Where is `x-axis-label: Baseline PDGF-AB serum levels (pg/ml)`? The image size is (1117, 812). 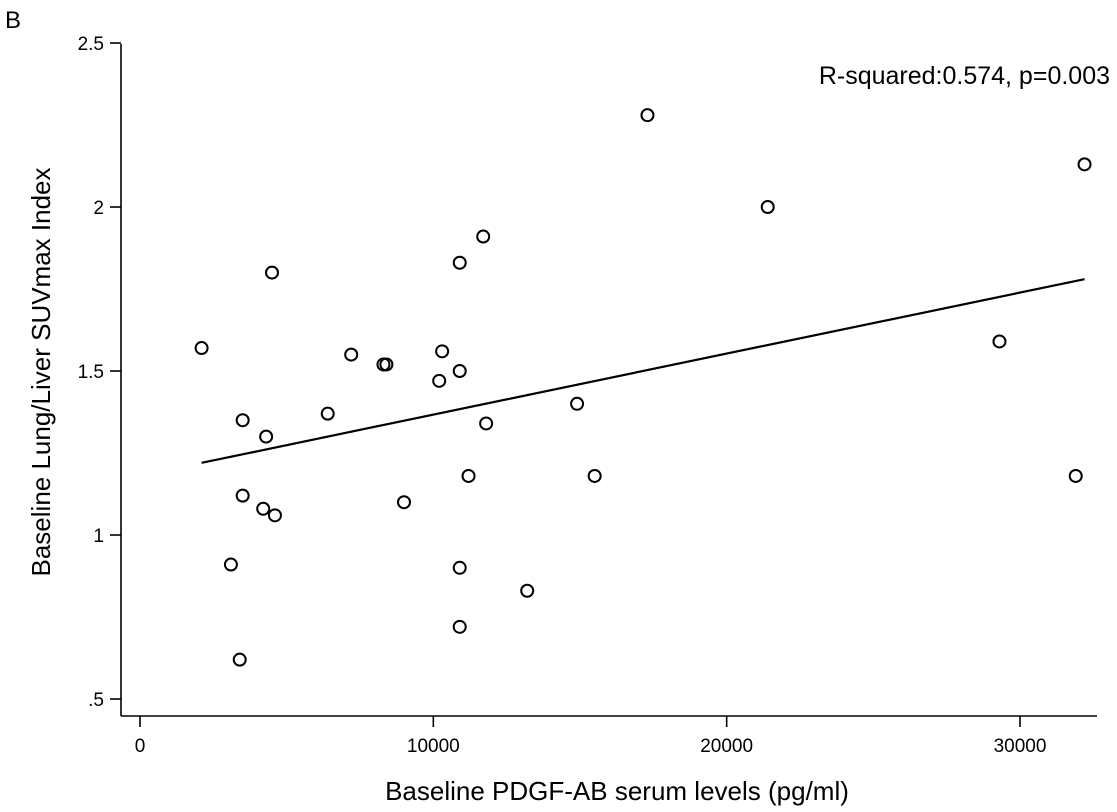
x-axis-label: Baseline PDGF-AB serum levels (pg/ml) is located at coordinates (617, 791).